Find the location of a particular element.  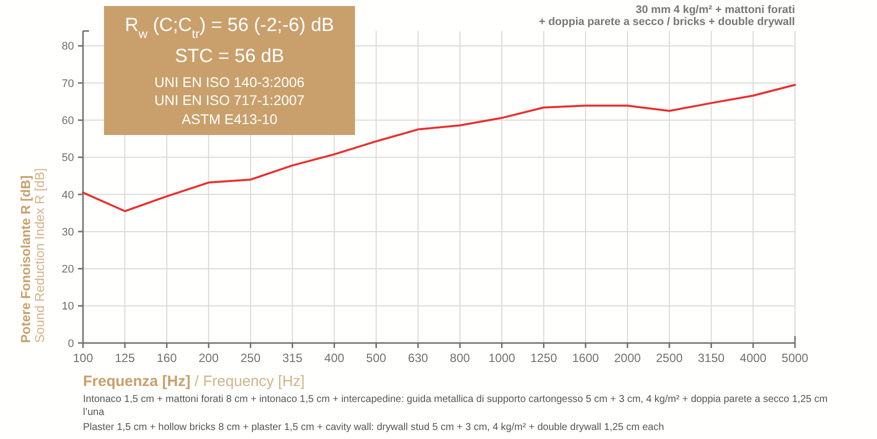

annotation: UNI EN ISO 717-1:2007 is located at coordinates (229, 100).